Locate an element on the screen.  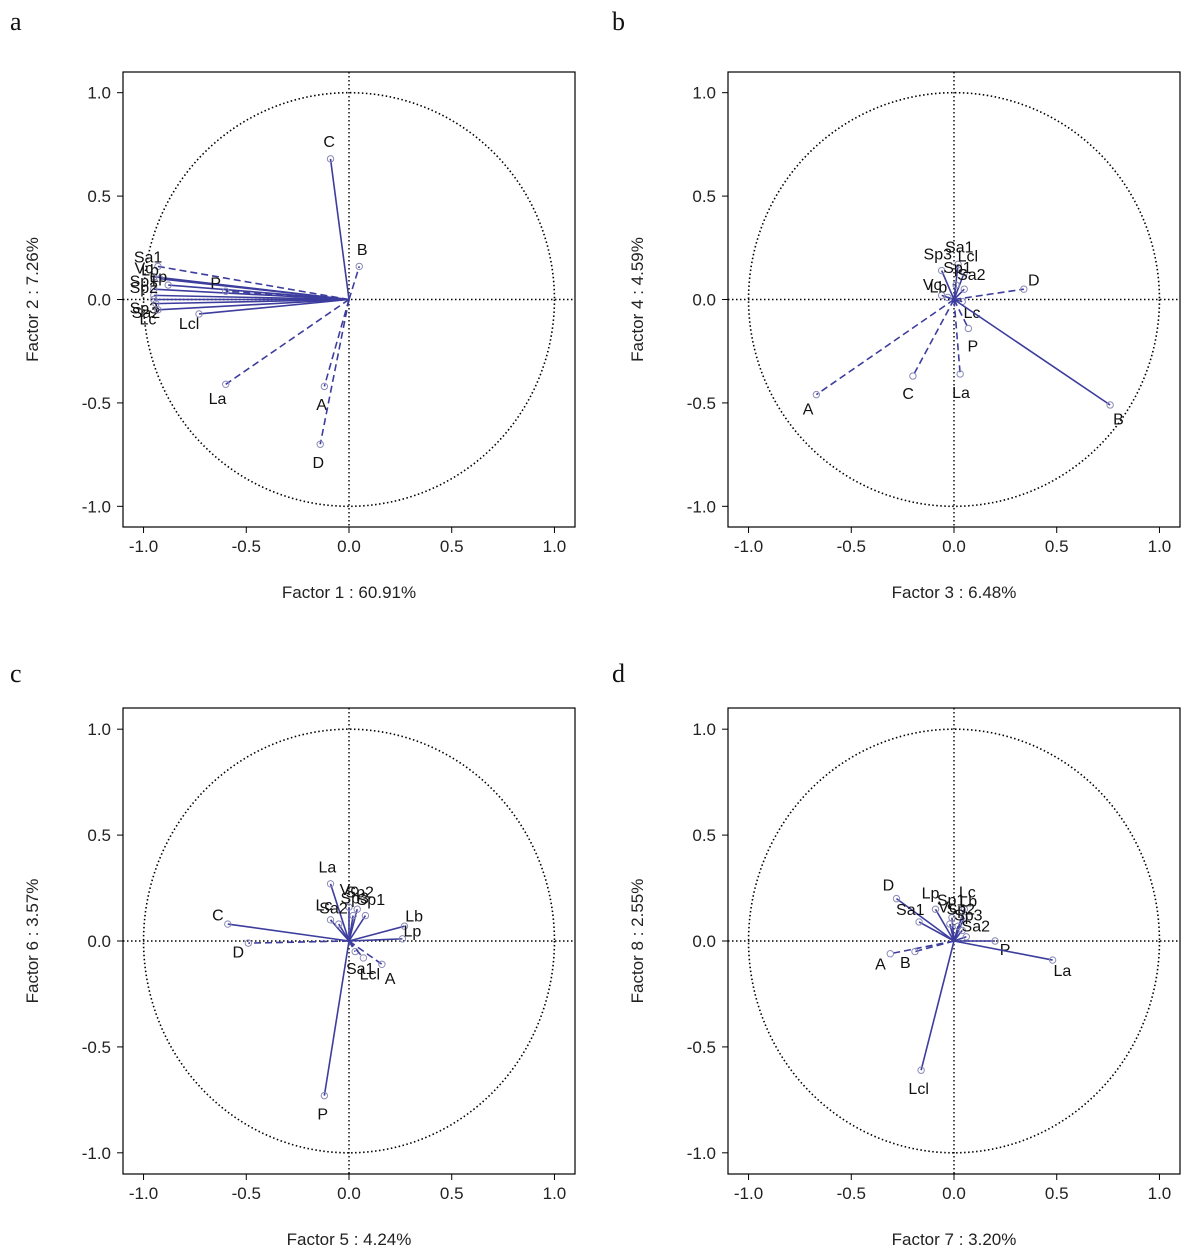
y-tick-label: 1.0 is located at coordinates (704, 729).